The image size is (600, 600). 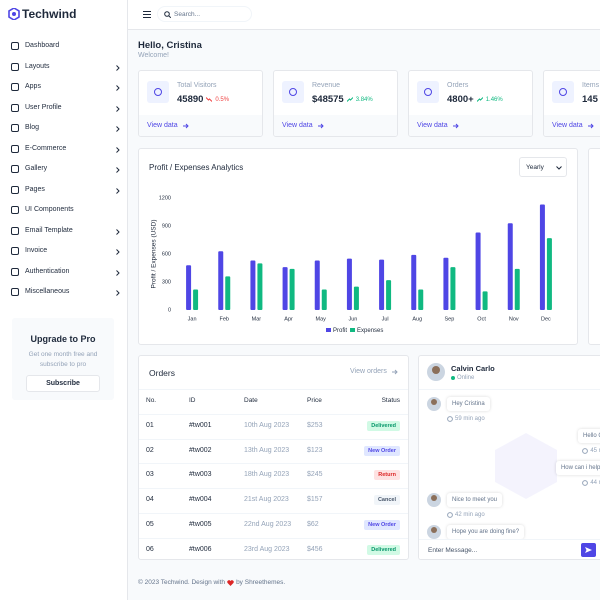 I want to click on menu-item: Pages, so click(x=63, y=190).